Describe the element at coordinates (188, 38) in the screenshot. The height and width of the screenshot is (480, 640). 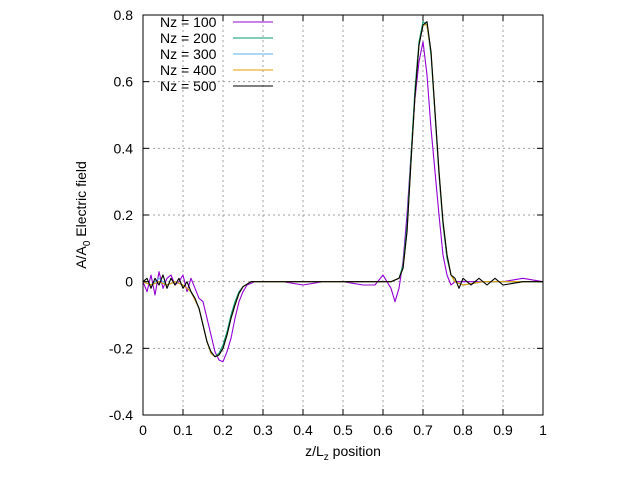
I see `legend-label: Nz = 200` at that location.